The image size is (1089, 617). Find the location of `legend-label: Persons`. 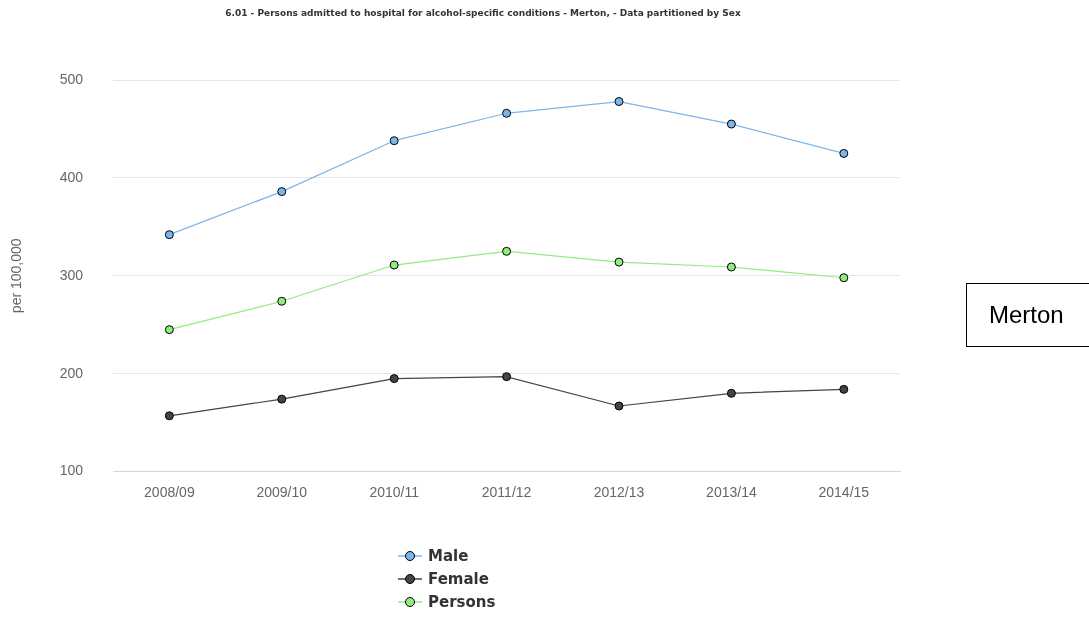

legend-label: Persons is located at coordinates (462, 601).